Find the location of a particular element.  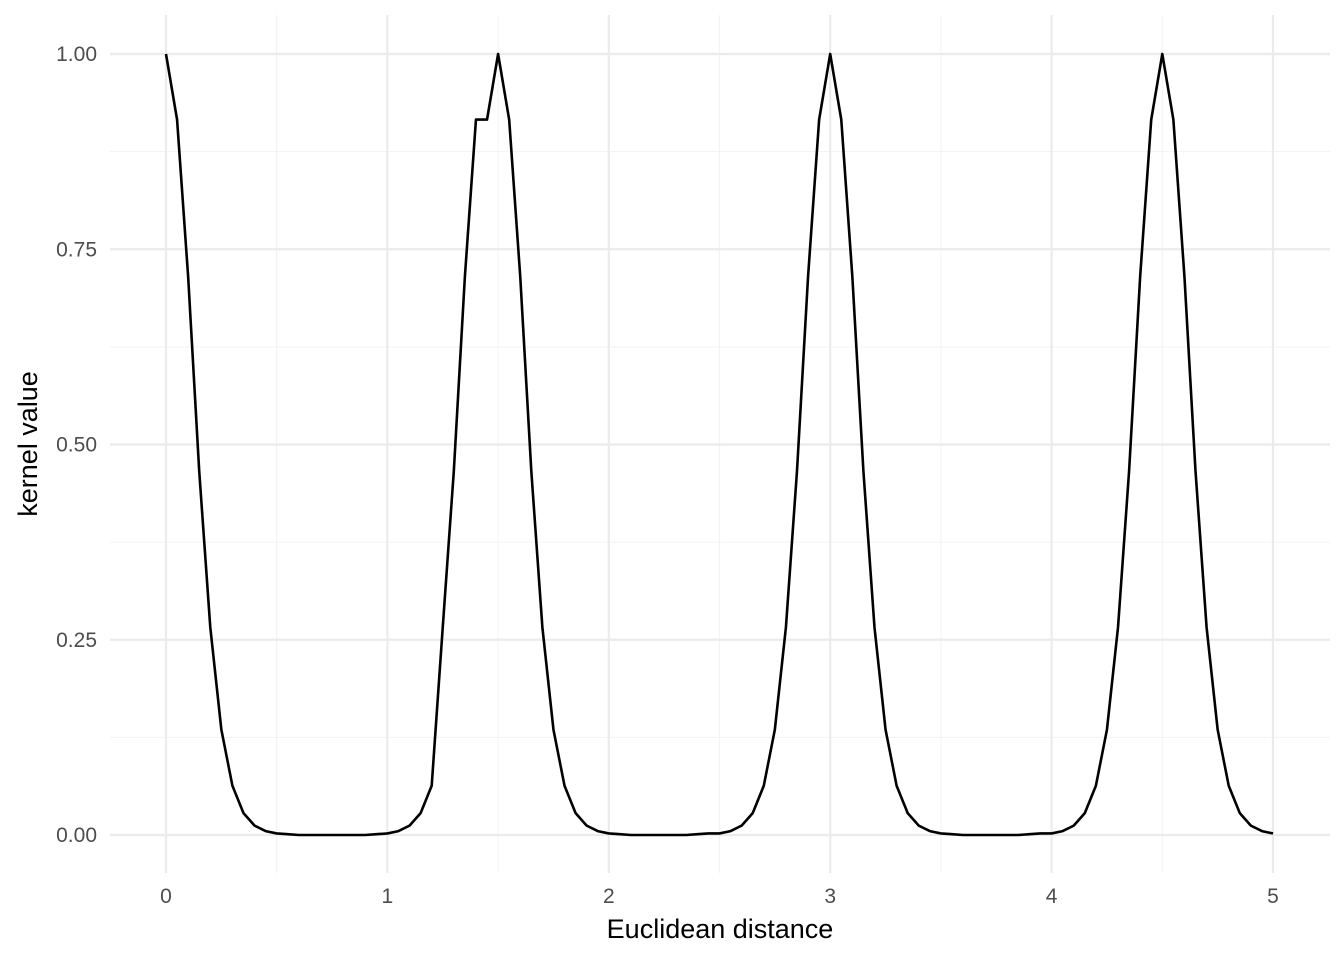

x-tick-label: 5 is located at coordinates (1273, 896).